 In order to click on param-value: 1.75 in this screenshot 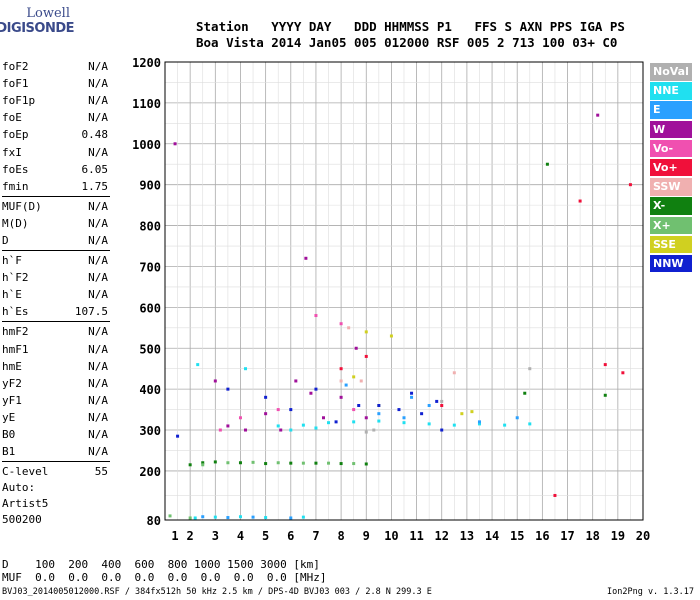, I will do `click(95, 186)`.